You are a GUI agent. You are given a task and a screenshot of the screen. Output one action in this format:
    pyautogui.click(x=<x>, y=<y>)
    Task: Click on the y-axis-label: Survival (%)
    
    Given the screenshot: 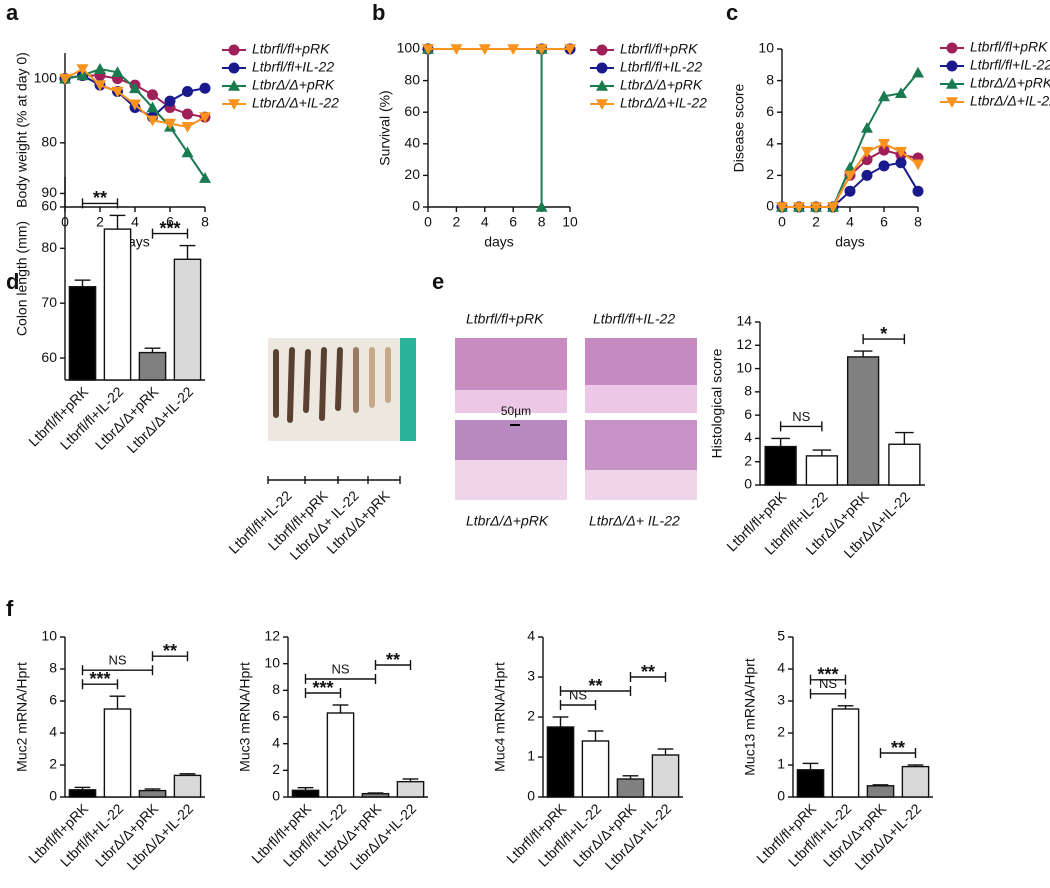 What is the action you would take?
    pyautogui.click(x=385, y=127)
    